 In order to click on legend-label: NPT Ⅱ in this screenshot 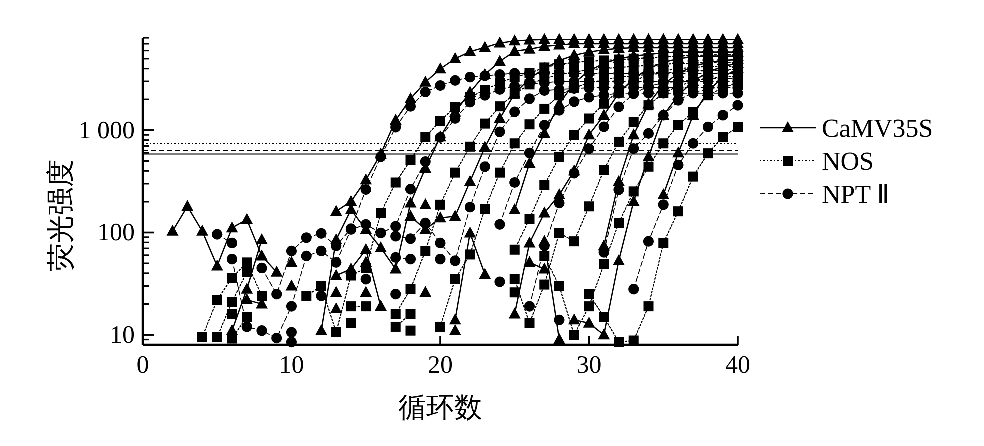, I will do `click(856, 194)`.